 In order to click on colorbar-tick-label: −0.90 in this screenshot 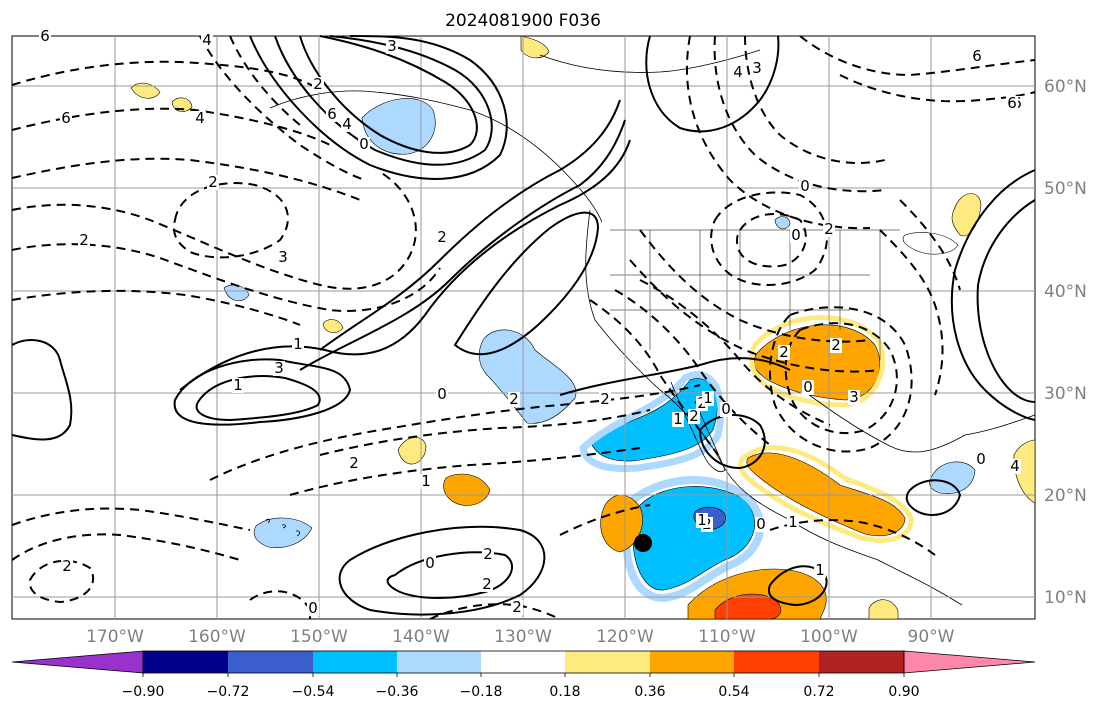, I will do `click(143, 692)`.